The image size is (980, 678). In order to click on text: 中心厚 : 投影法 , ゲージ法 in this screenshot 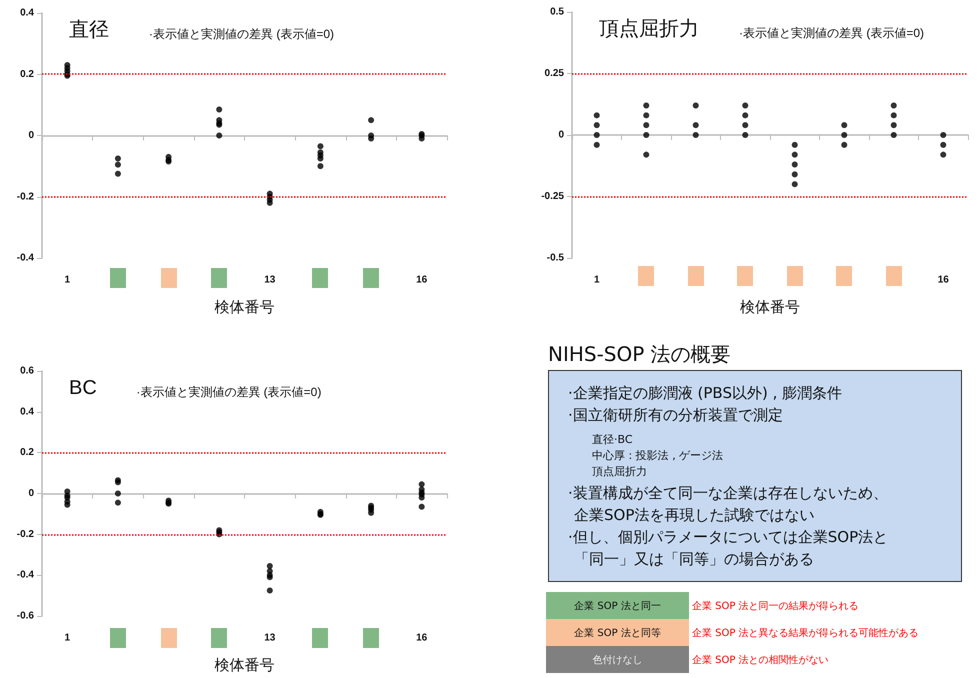, I will do `click(658, 455)`.